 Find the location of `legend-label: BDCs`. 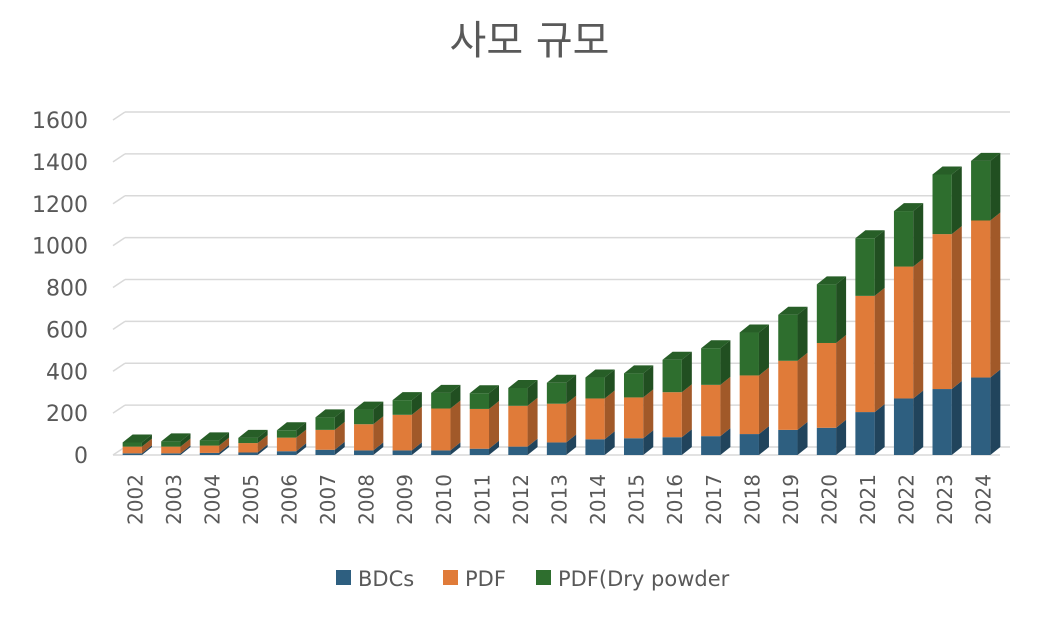

legend-label: BDCs is located at coordinates (386, 579).